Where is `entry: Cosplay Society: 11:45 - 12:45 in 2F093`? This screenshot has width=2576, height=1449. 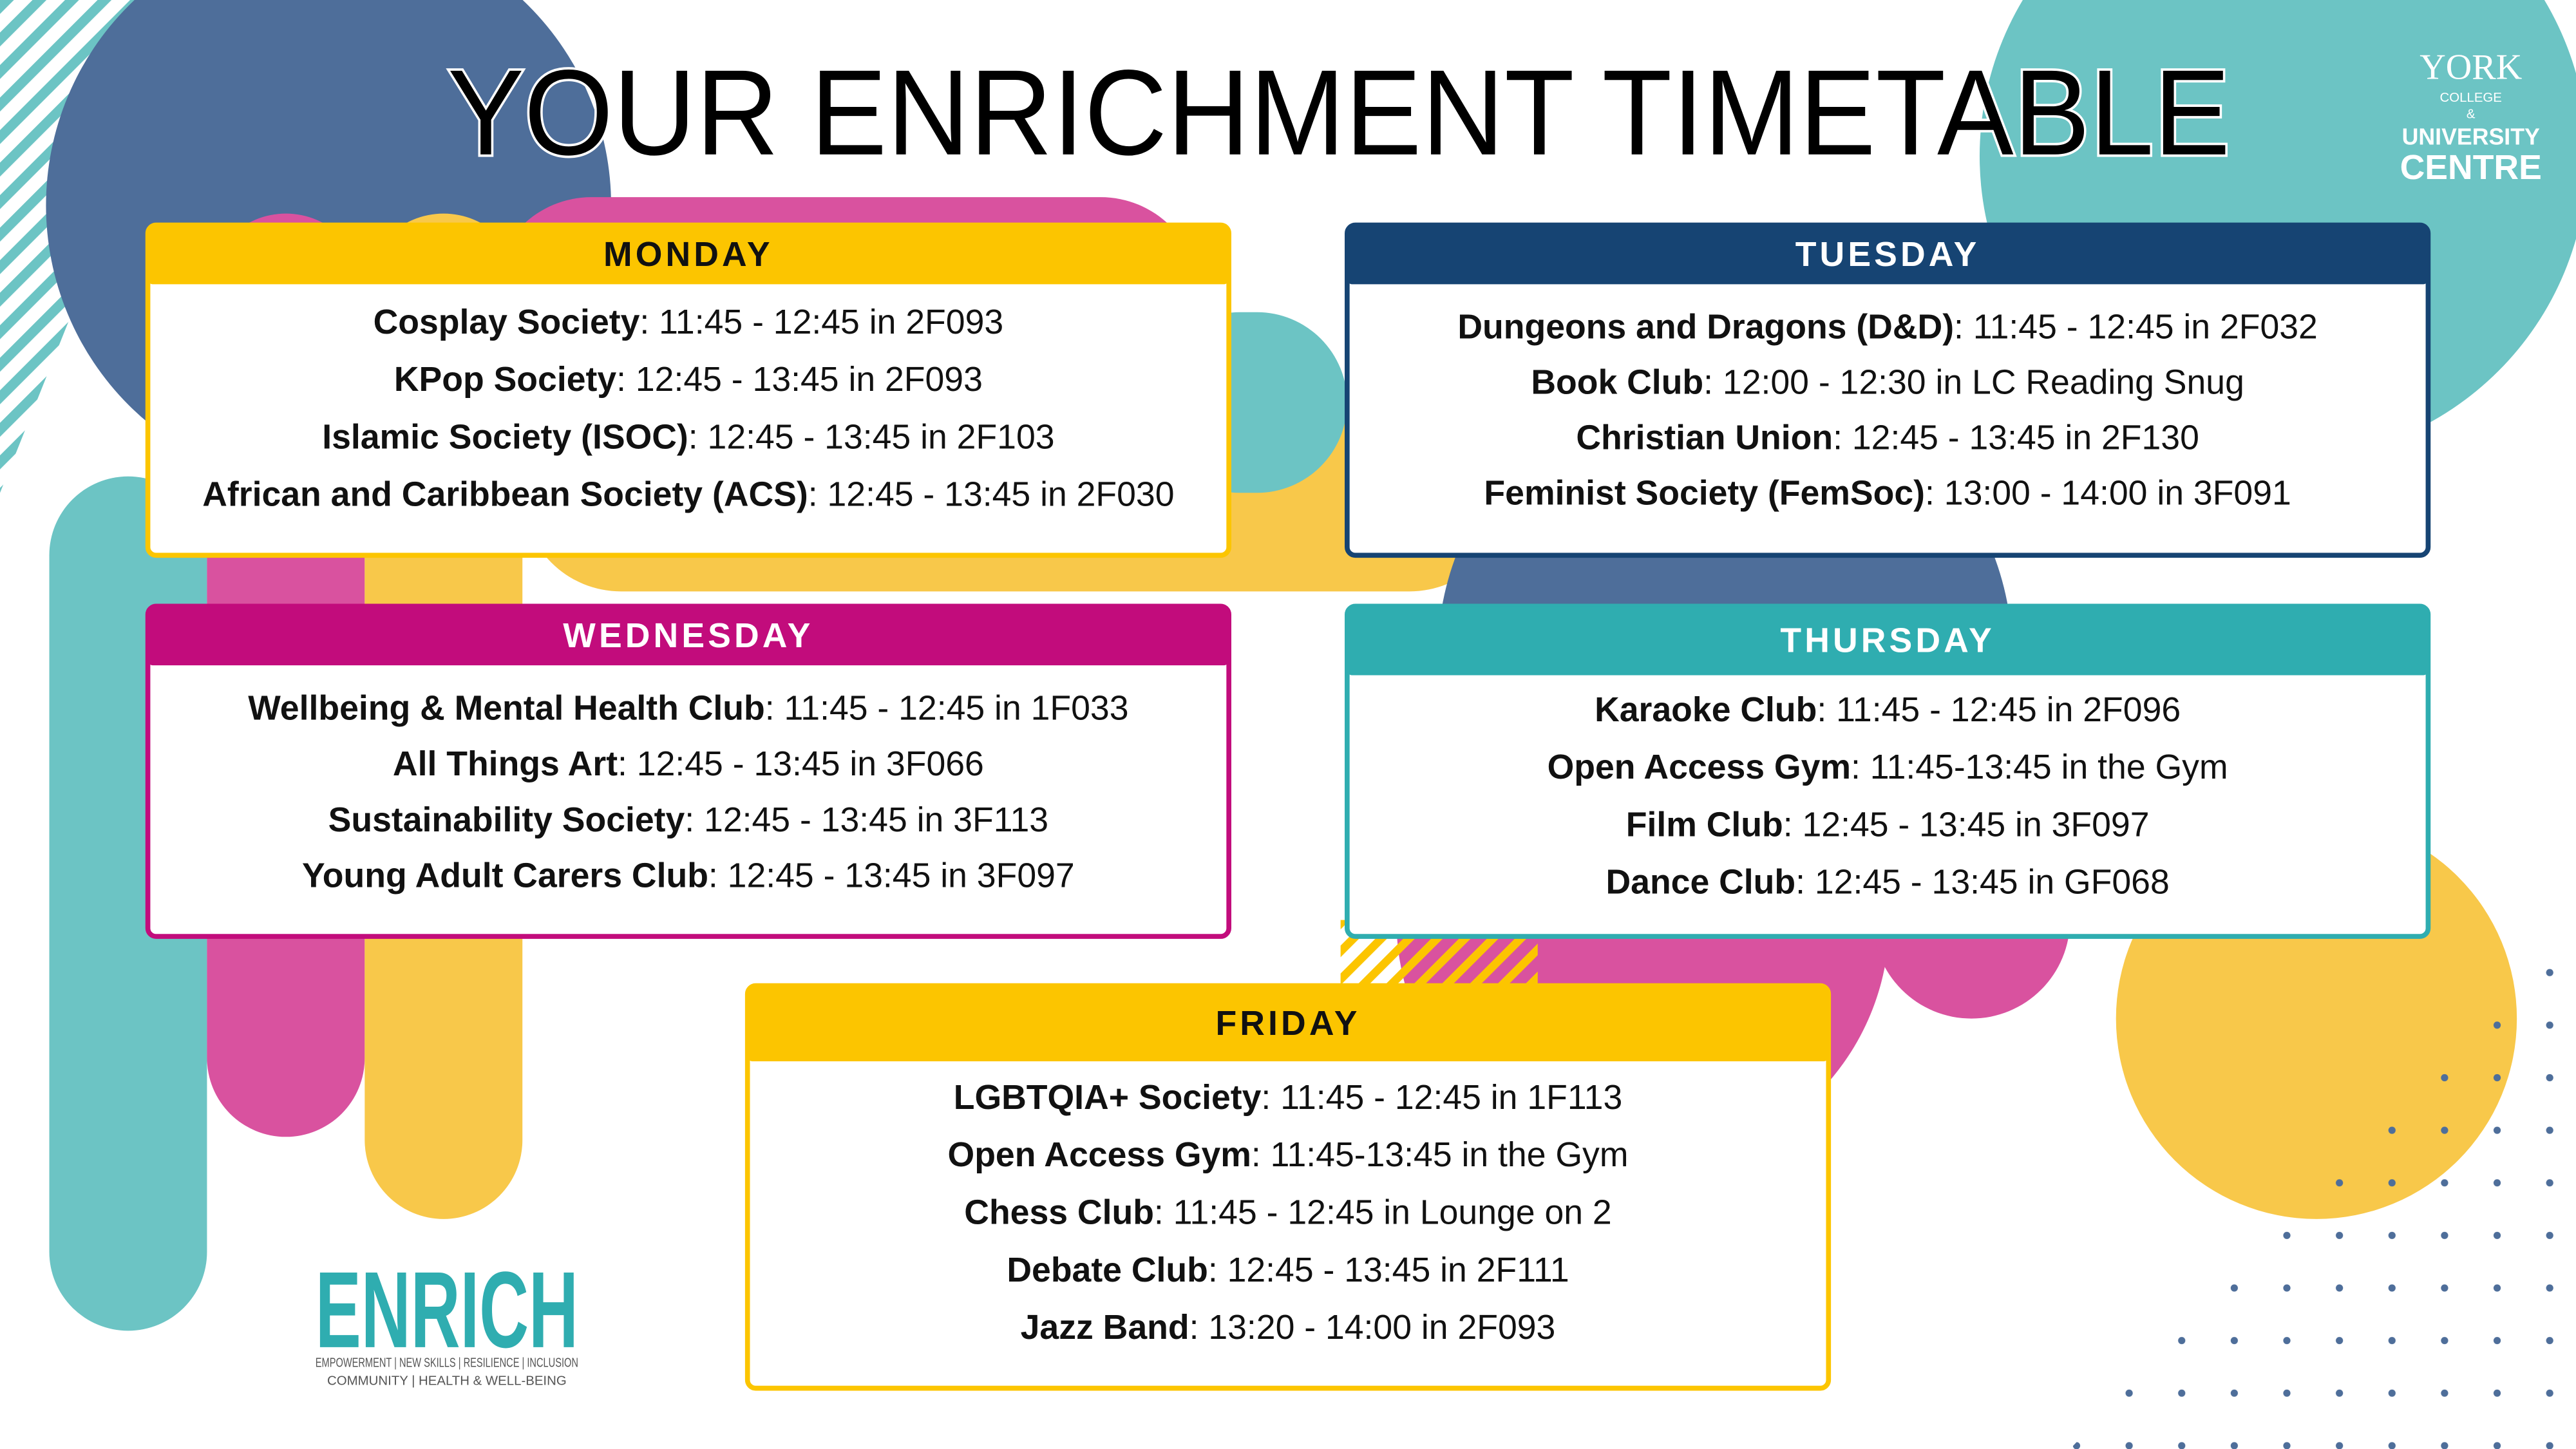 entry: Cosplay Society: 11:45 - 12:45 in 2F093 is located at coordinates (689, 322).